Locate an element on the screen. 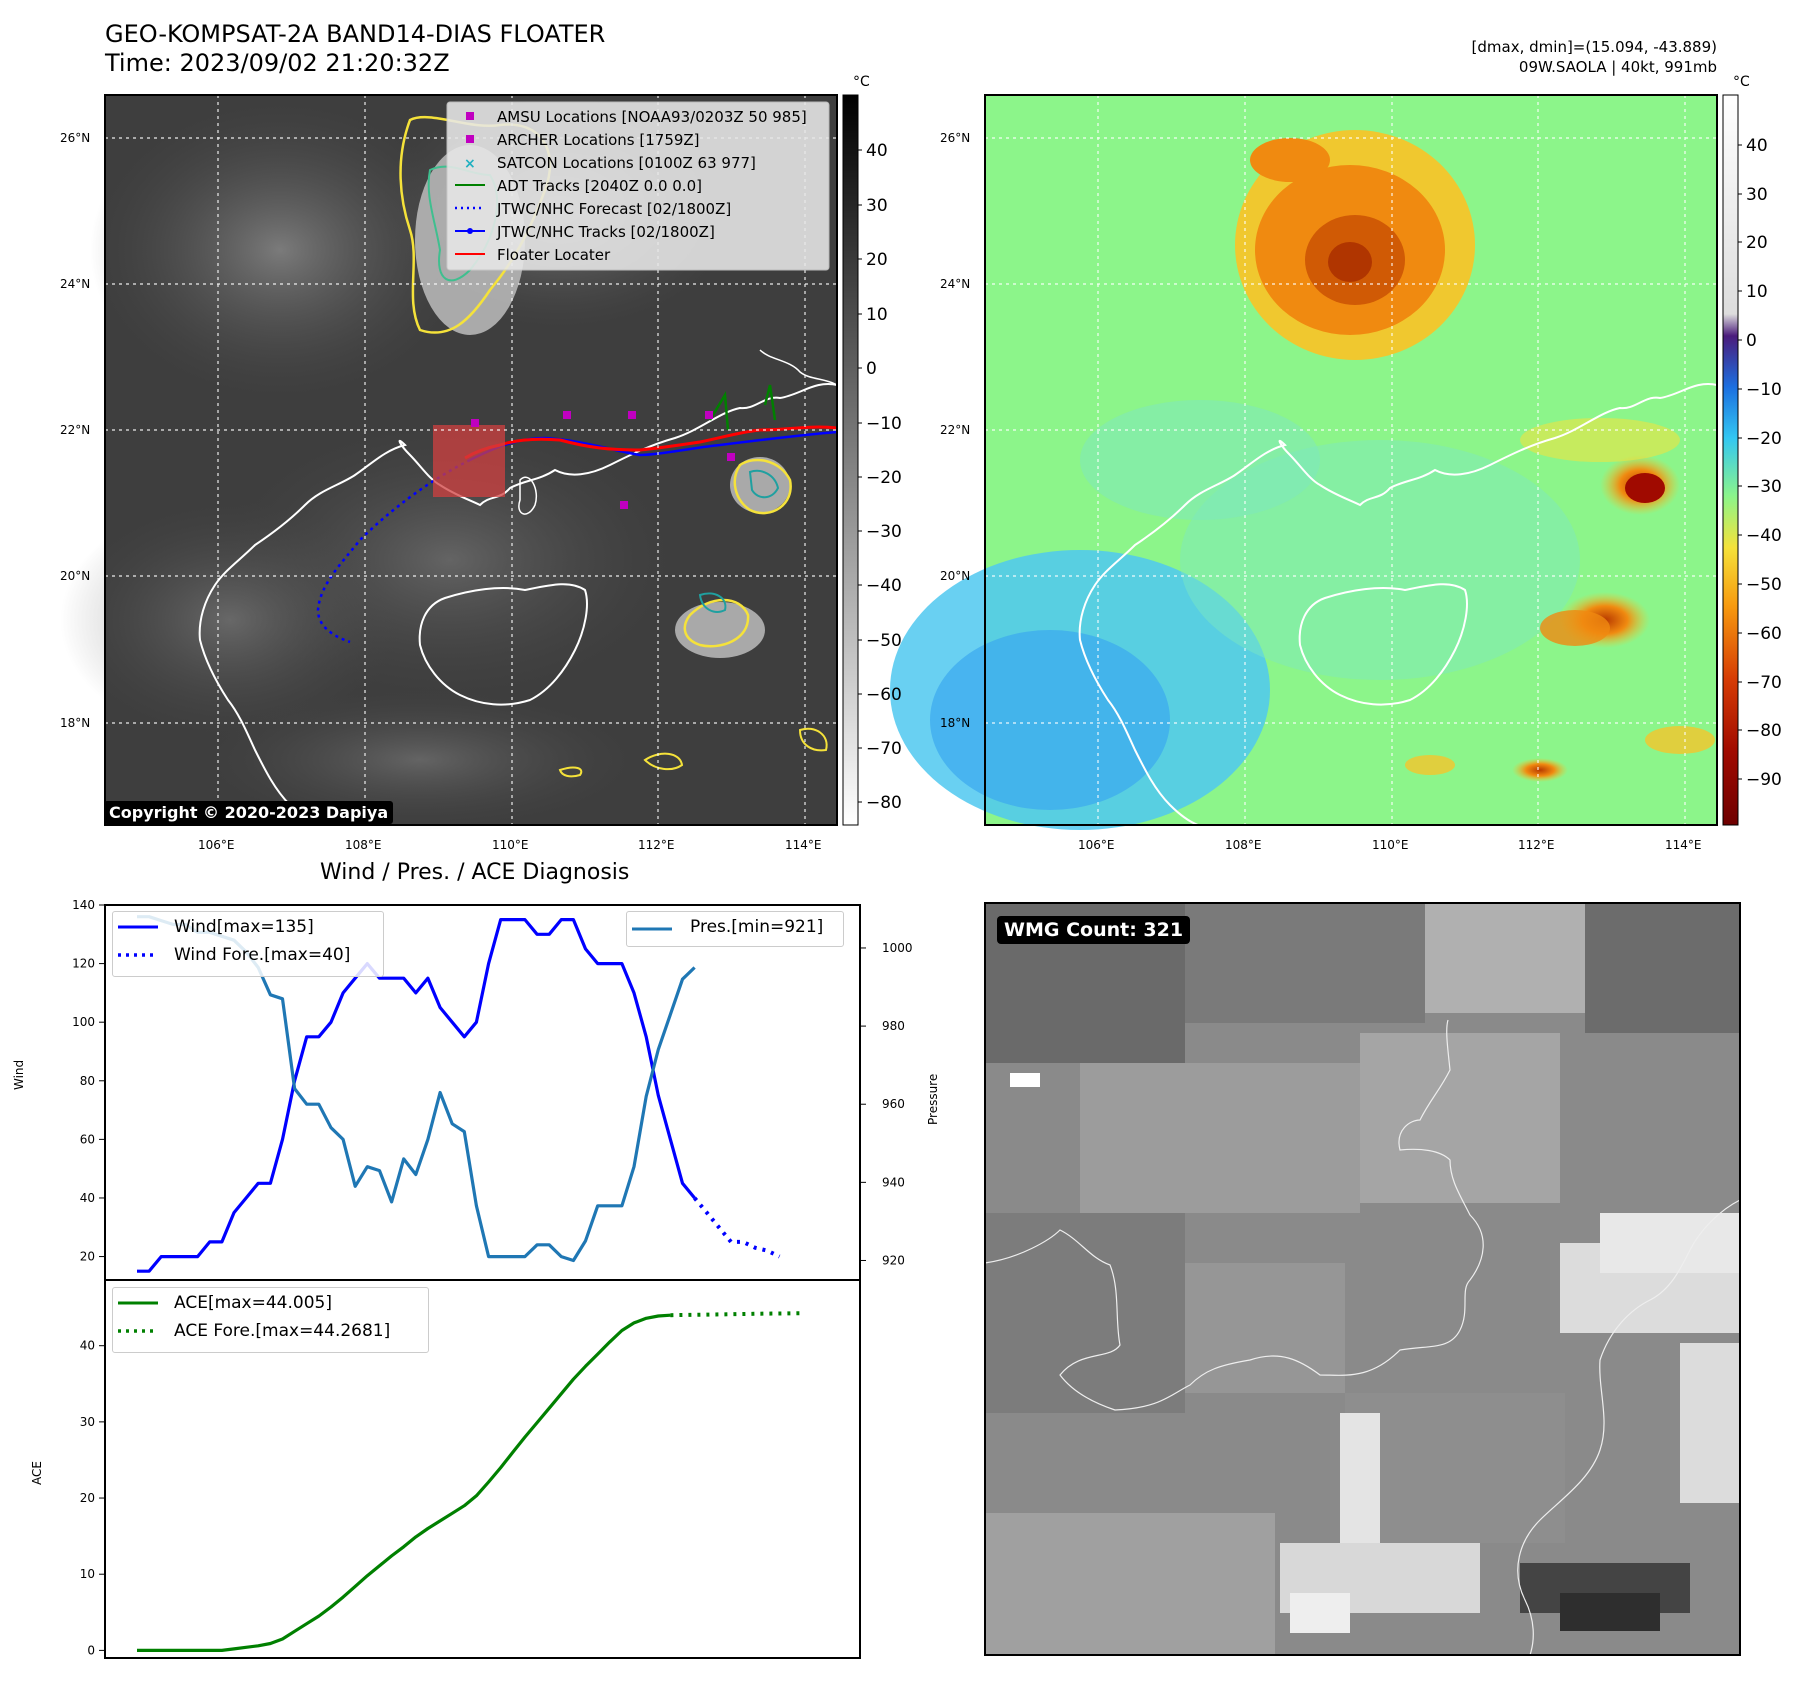  ir-lat-tick-24: 24°N is located at coordinates (75, 284).